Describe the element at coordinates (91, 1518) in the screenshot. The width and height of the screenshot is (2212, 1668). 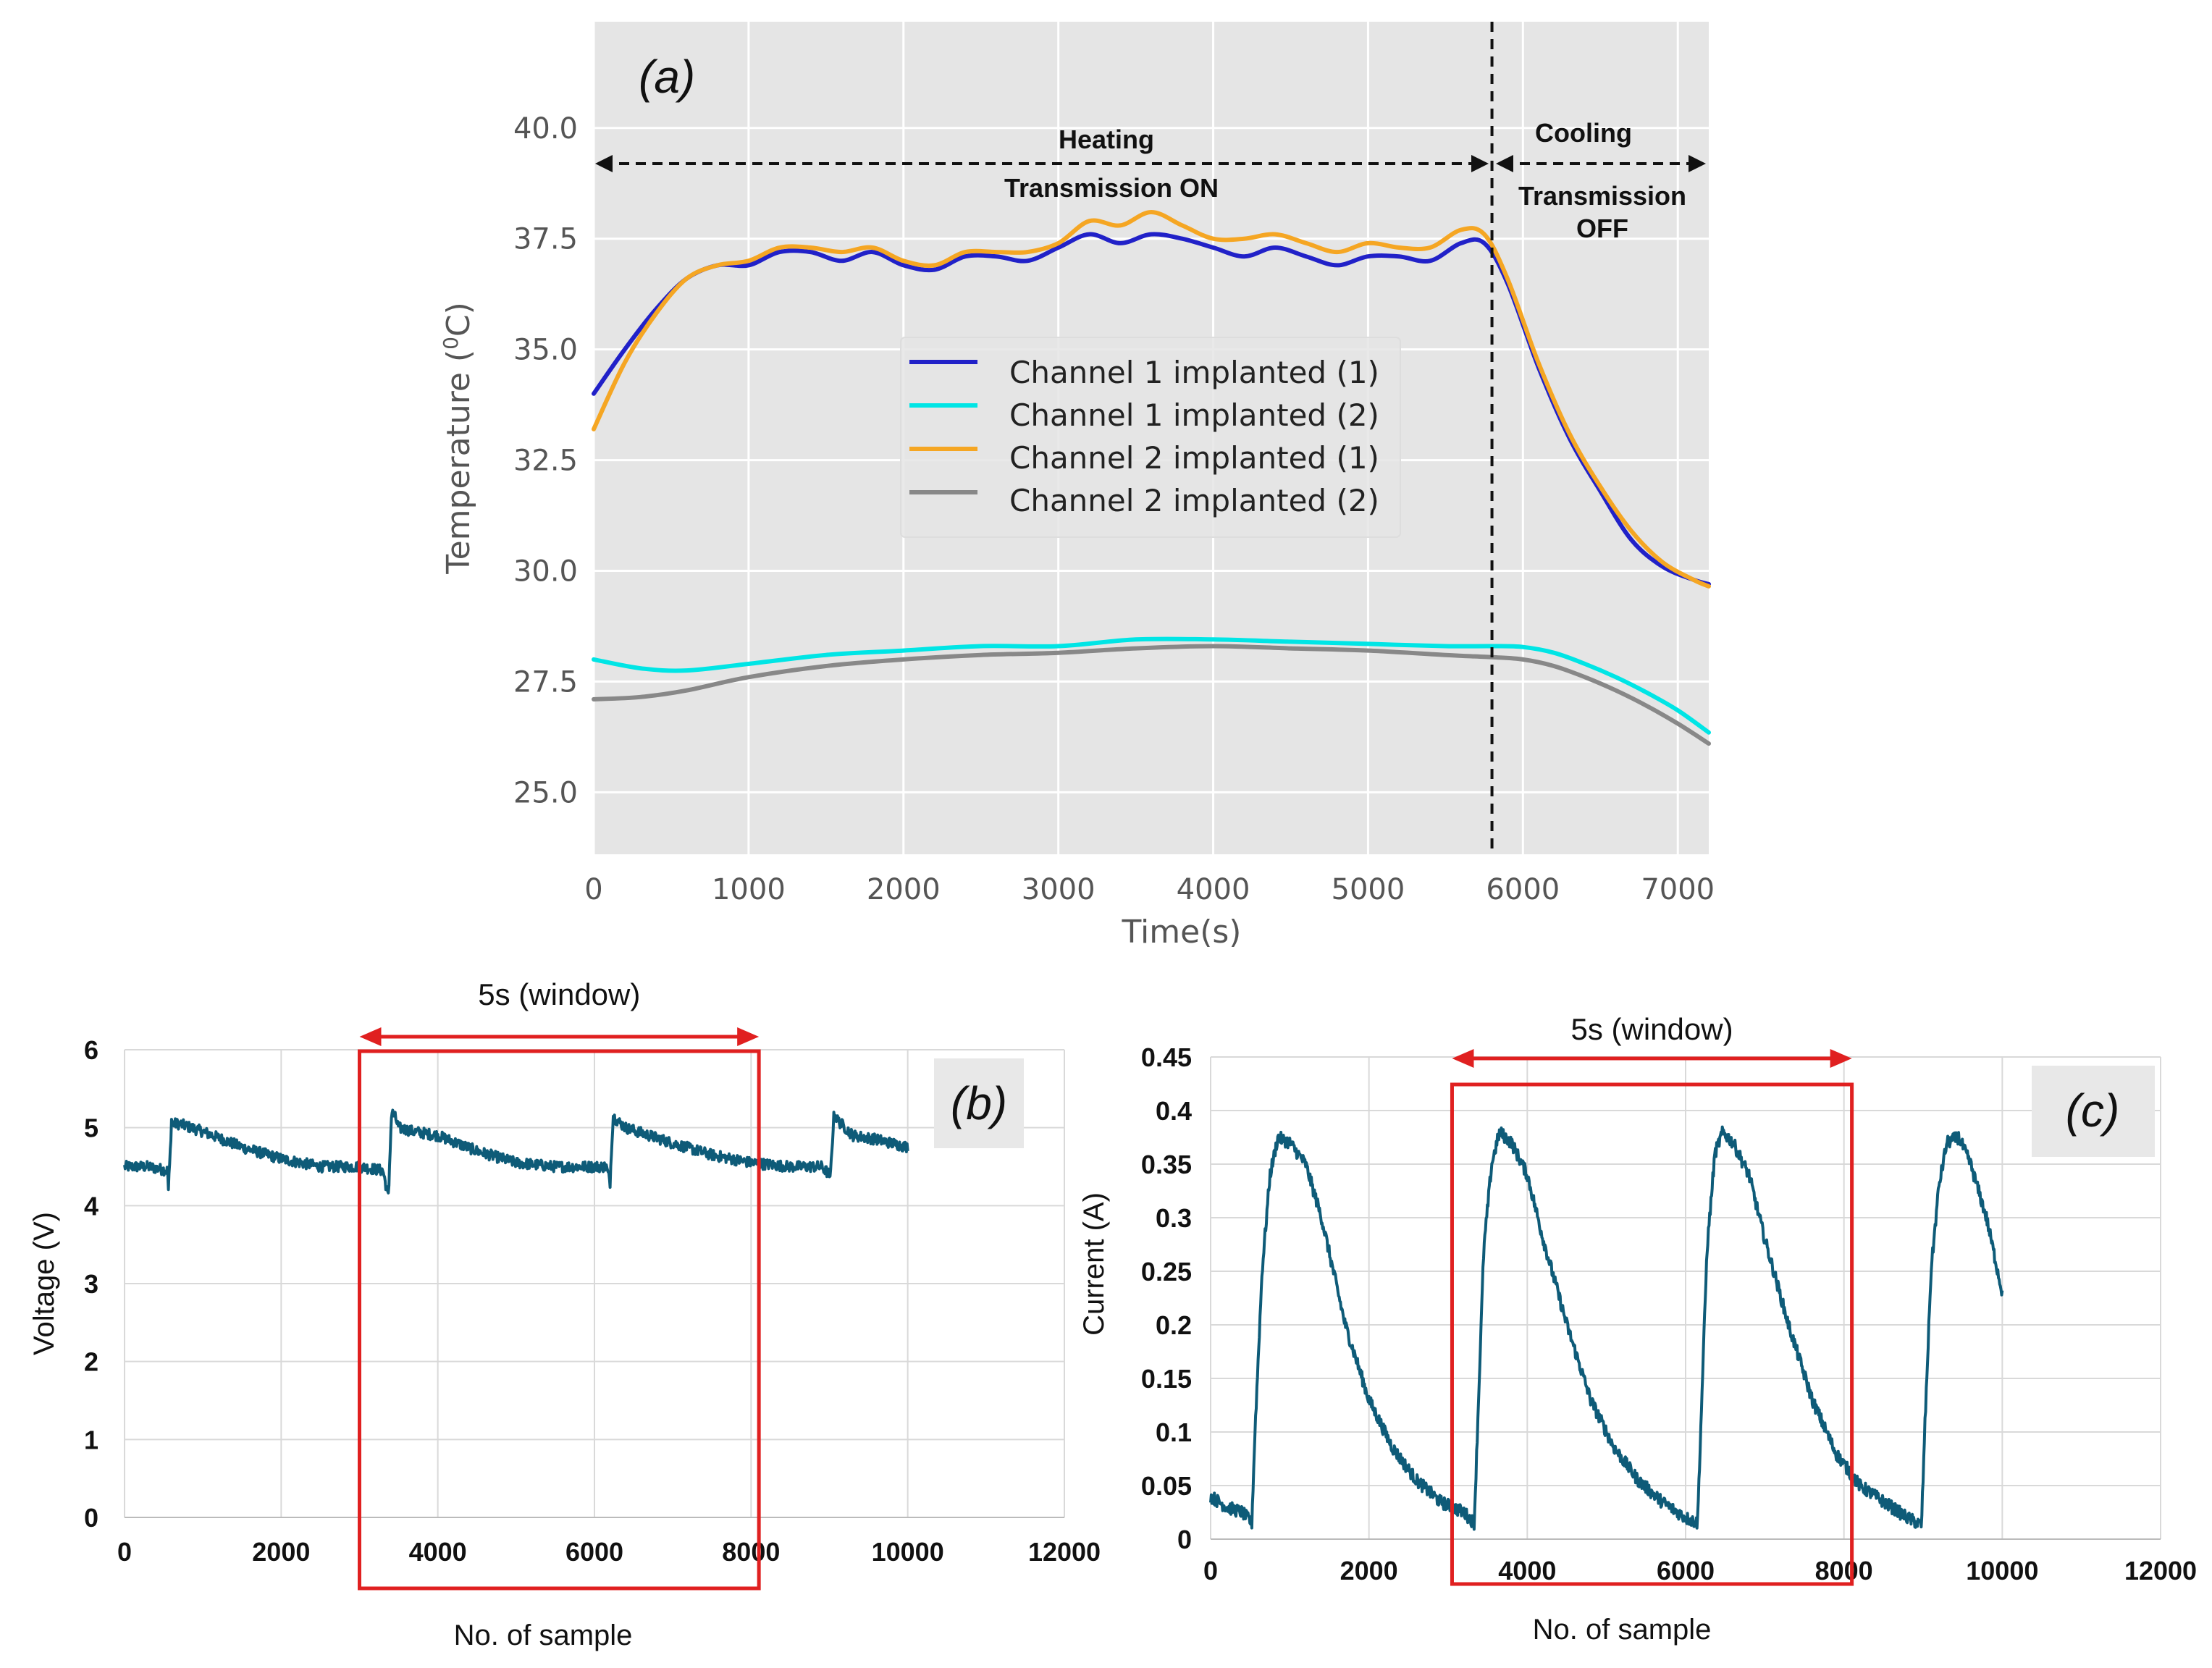
I see `b-ytick-0: 0` at that location.